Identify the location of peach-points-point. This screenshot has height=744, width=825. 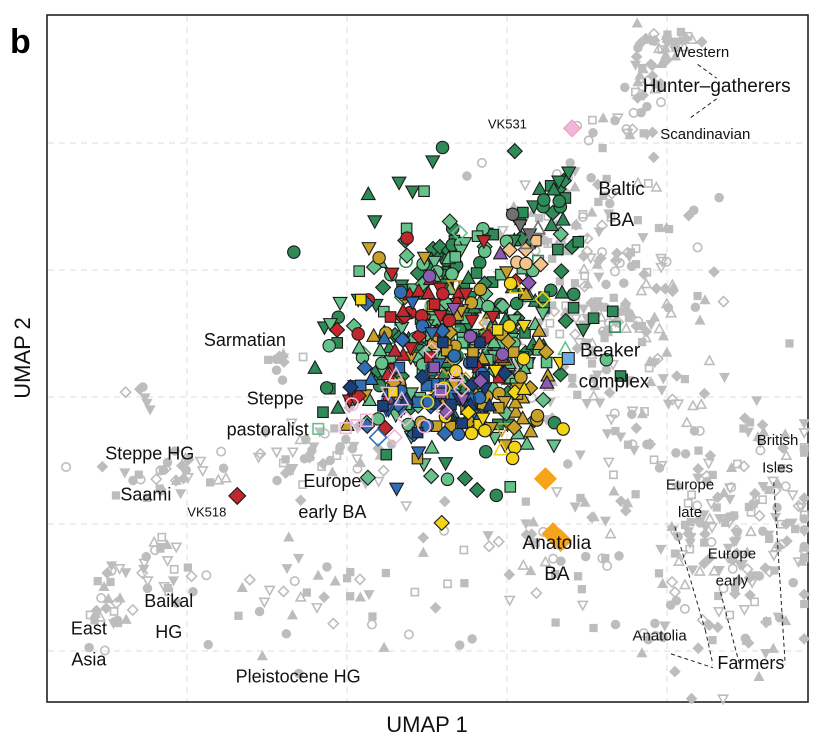
(509, 250).